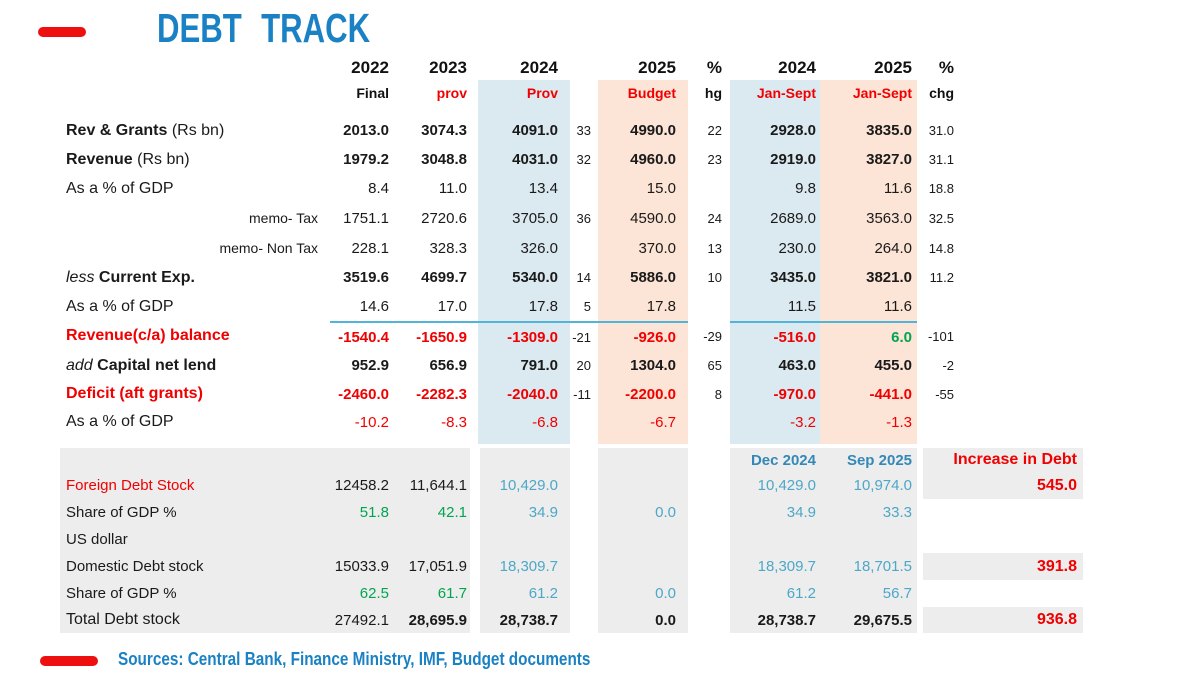 This screenshot has width=1200, height=677. Describe the element at coordinates (520, 365) in the screenshot. I see `value-cell: 791.0` at that location.